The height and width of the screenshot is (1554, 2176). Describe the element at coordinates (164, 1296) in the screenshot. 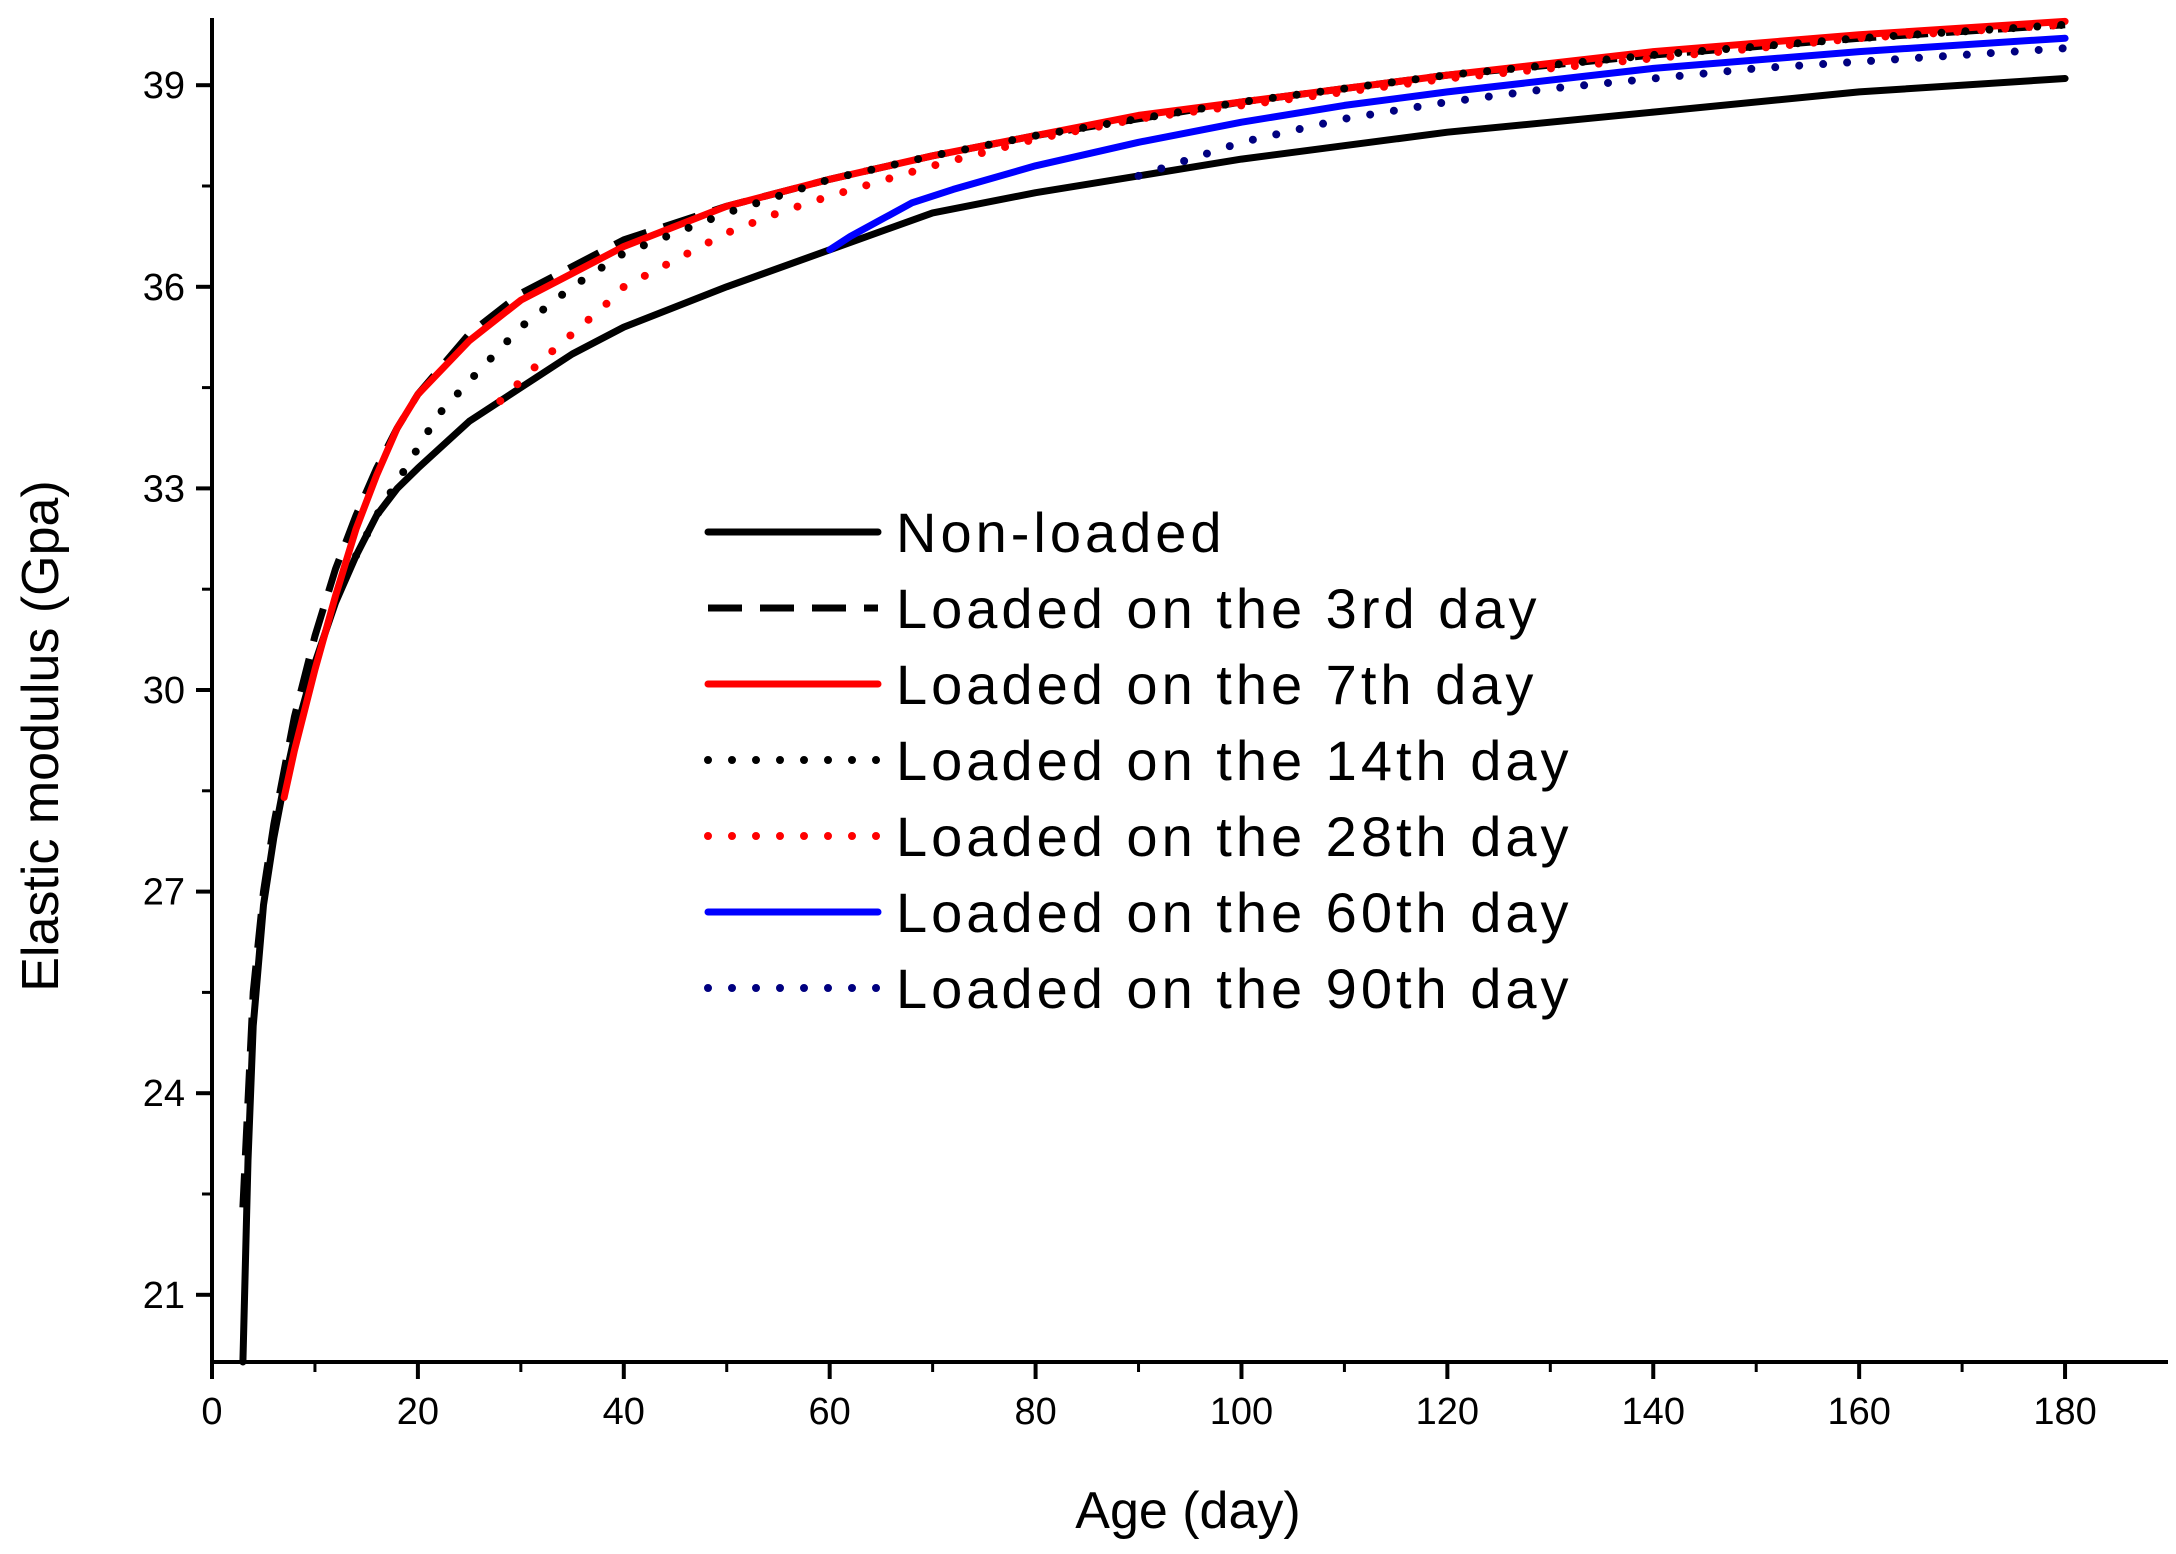

I see `y-tick-label: 21` at that location.